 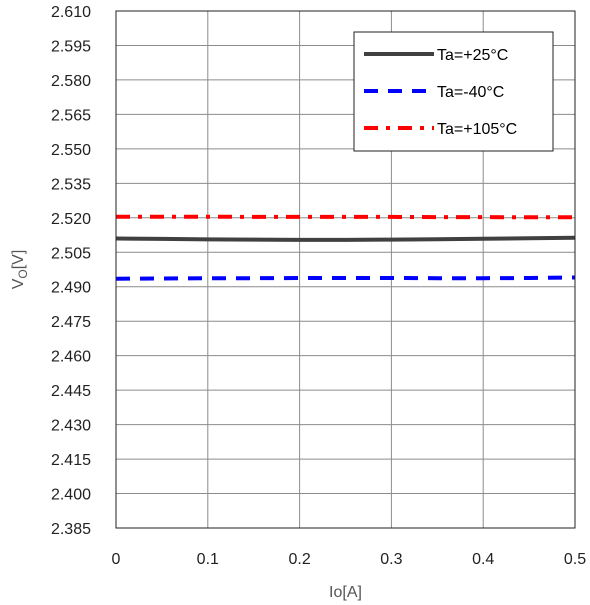 What do you see at coordinates (483, 559) in the screenshot?
I see `x-tick-label: 0.4` at bounding box center [483, 559].